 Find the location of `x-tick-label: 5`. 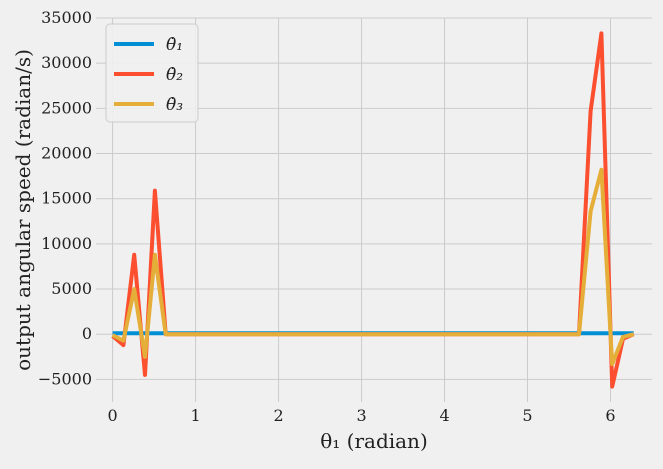

x-tick-label: 5 is located at coordinates (527, 415).